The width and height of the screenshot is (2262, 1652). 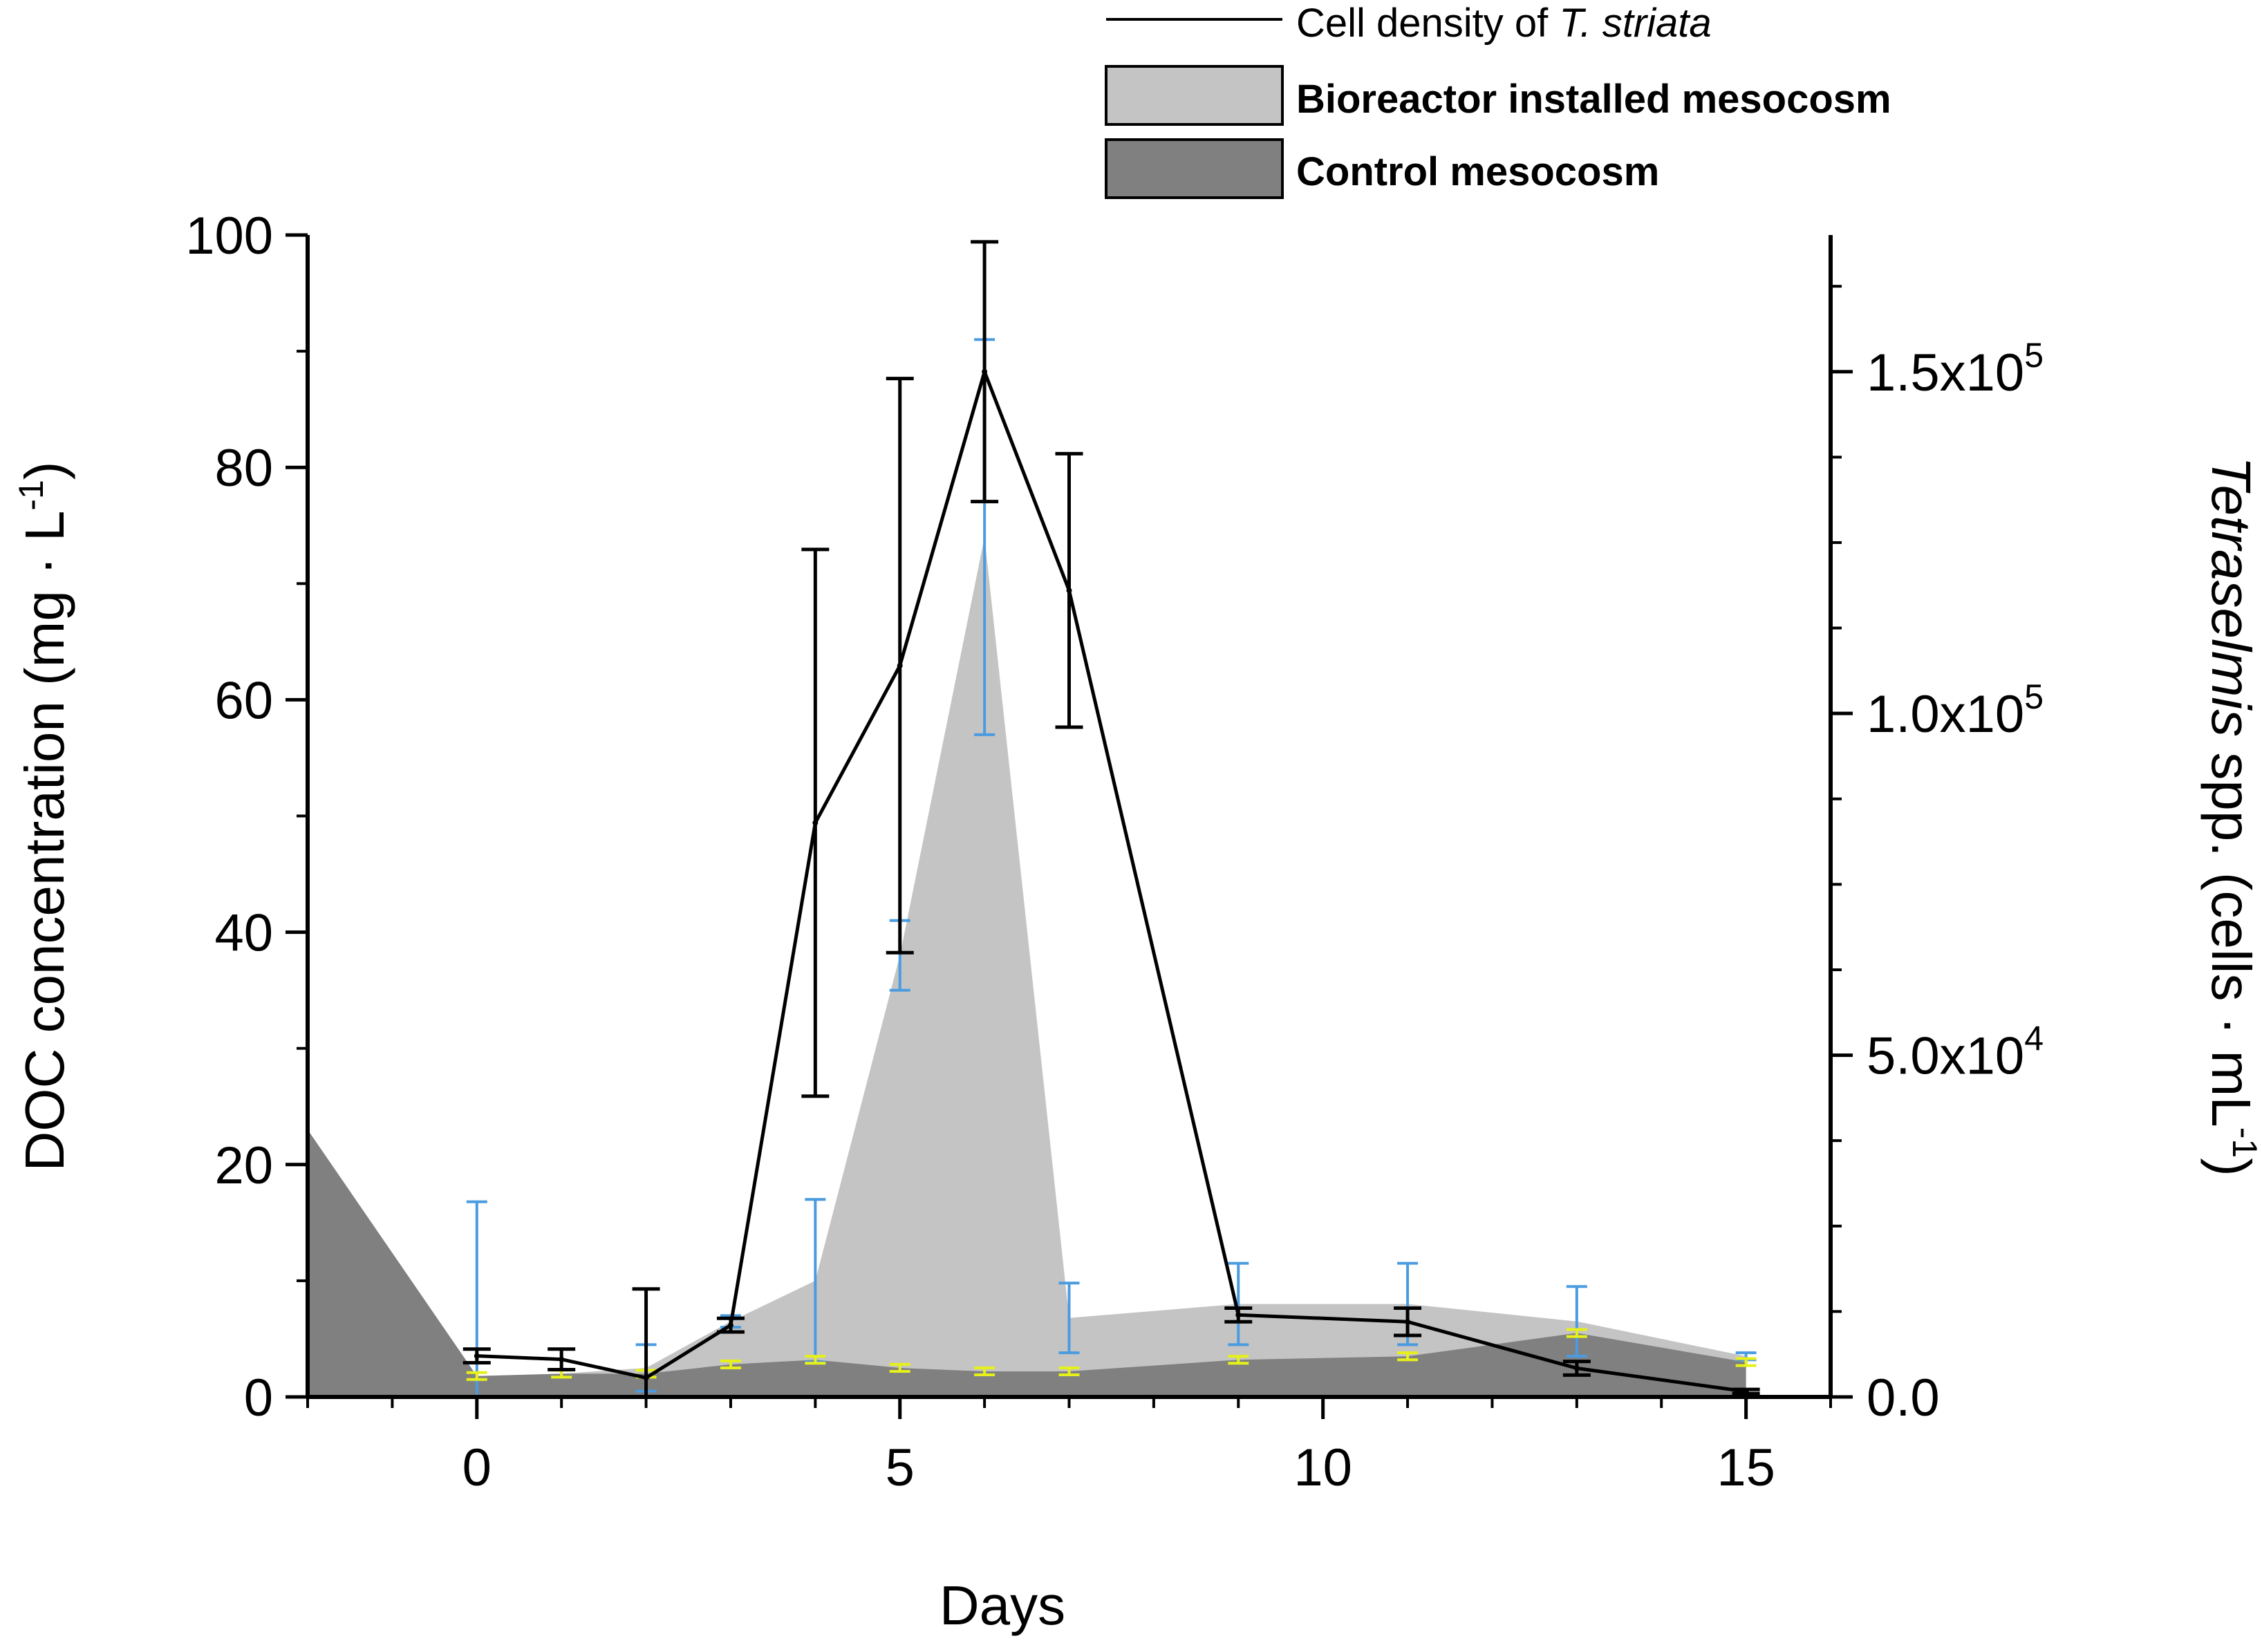 What do you see at coordinates (246, 817) in the screenshot?
I see `left-y-axis-ticks: 0 20 40 60 80 100` at bounding box center [246, 817].